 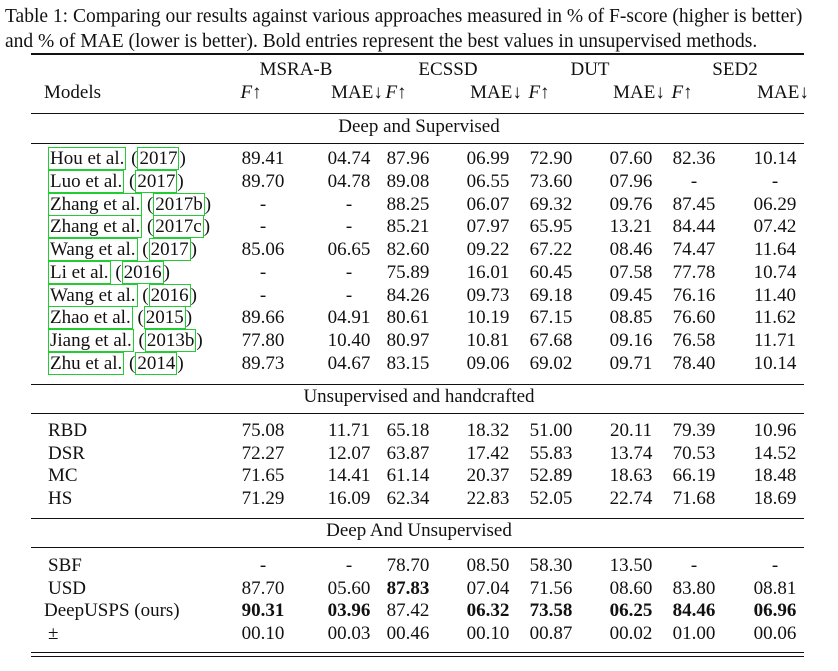 What do you see at coordinates (694, 363) in the screenshot?
I see `table-cell: 78.40` at bounding box center [694, 363].